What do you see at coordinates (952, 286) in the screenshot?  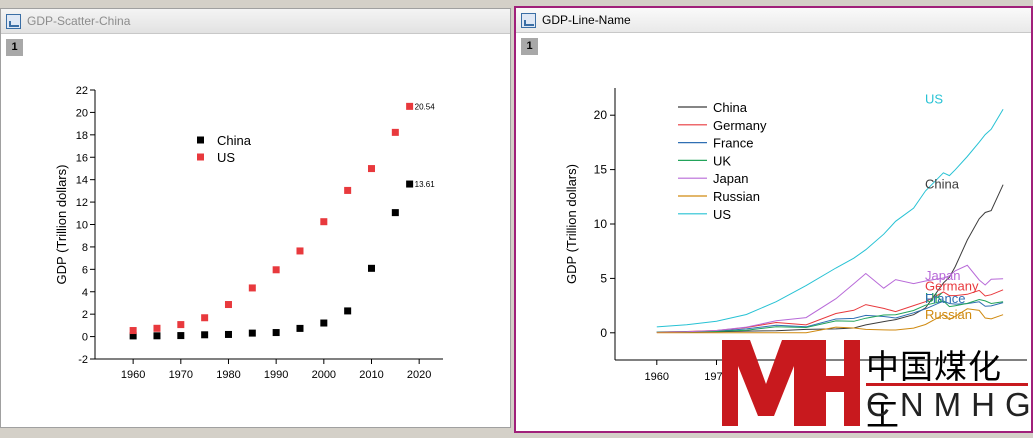 I see `line-end-label-germany: Germany` at bounding box center [952, 286].